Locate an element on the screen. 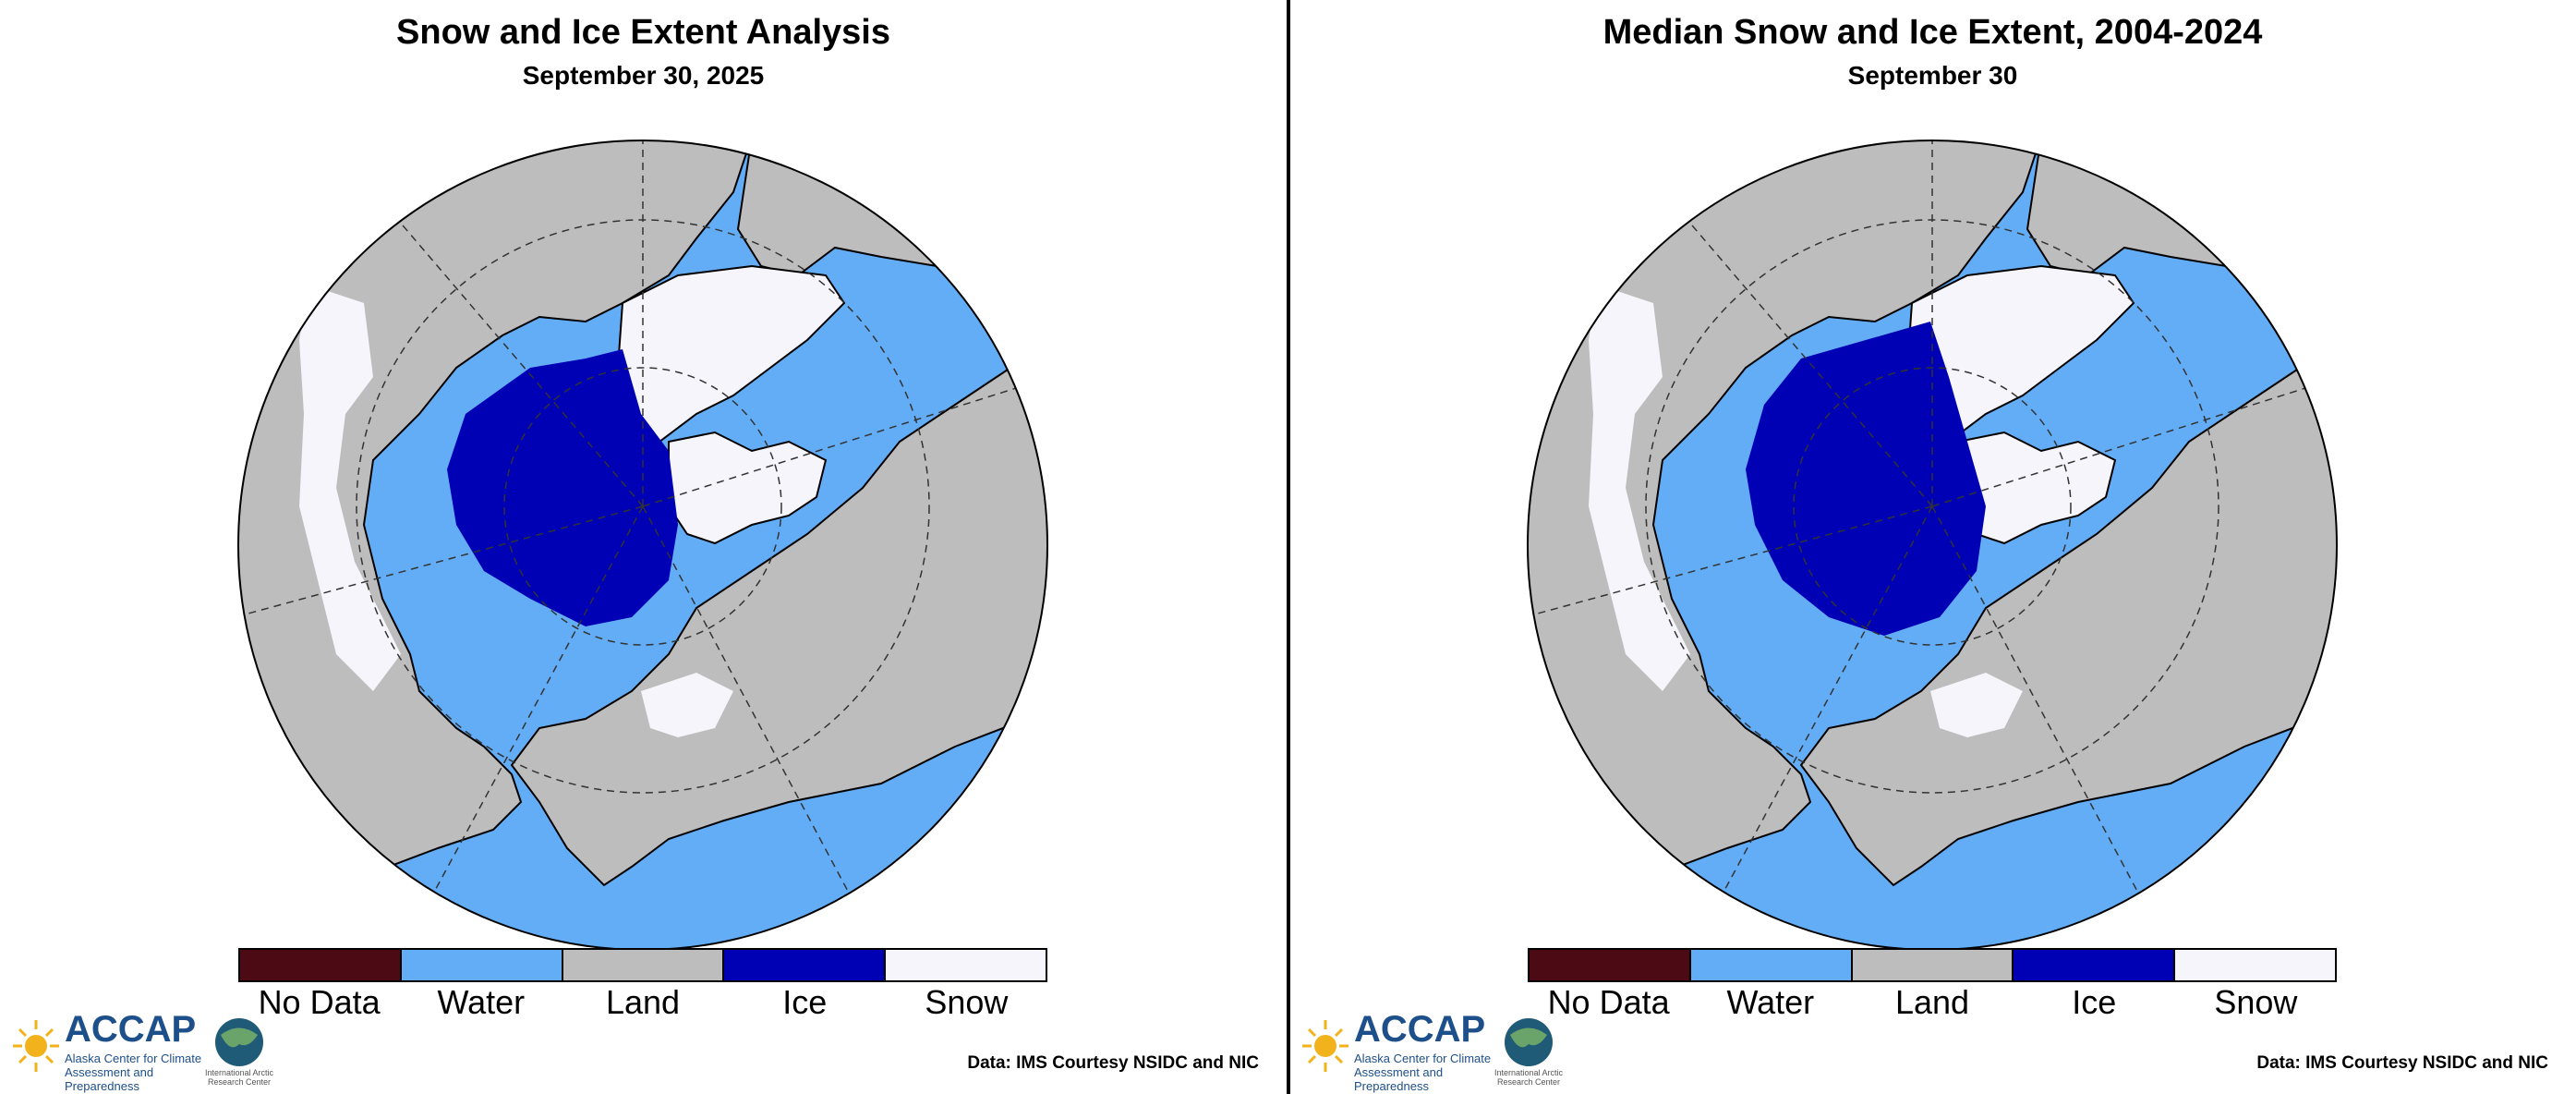  panel-divider is located at coordinates (1288, 547).